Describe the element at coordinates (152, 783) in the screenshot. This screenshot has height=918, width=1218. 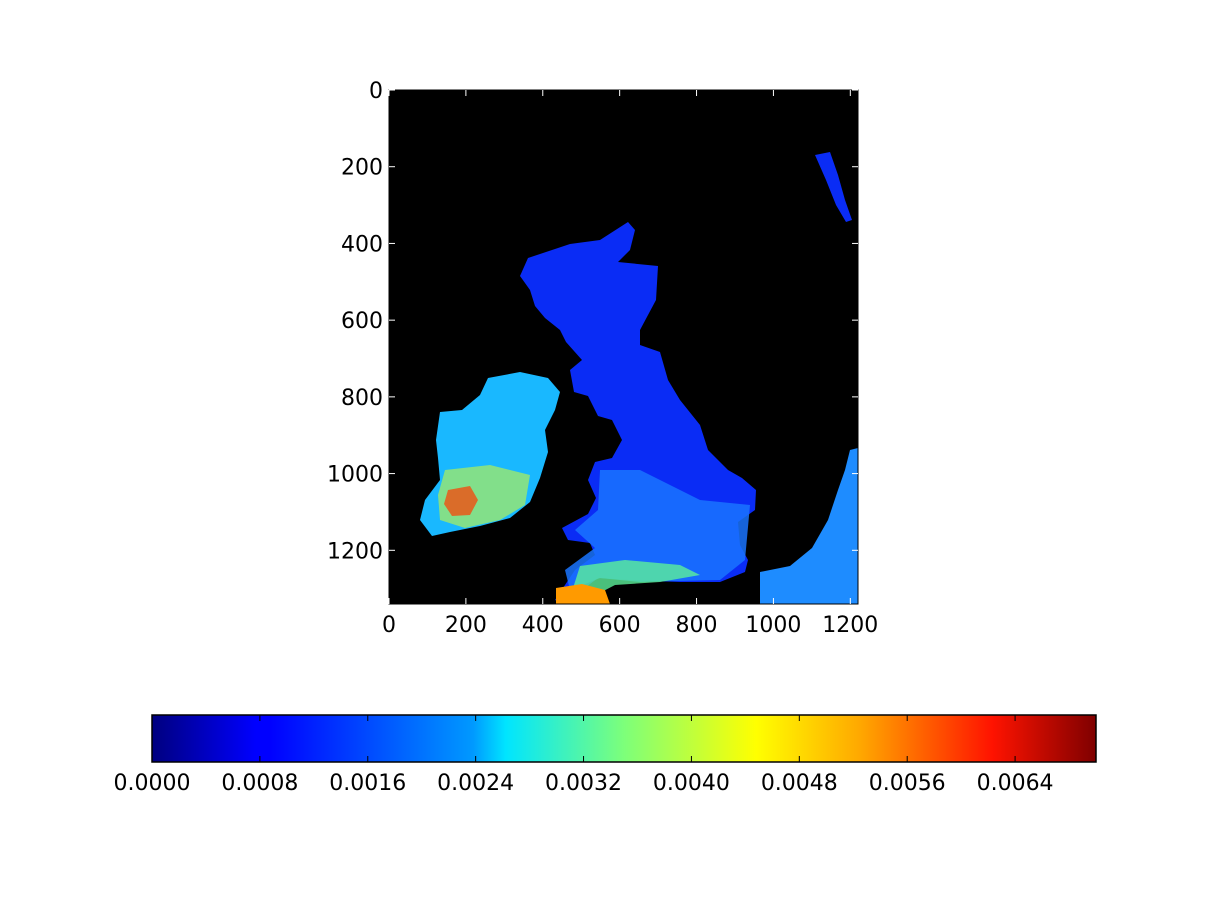
I see `colorbar-tick-label: 0.0000` at that location.